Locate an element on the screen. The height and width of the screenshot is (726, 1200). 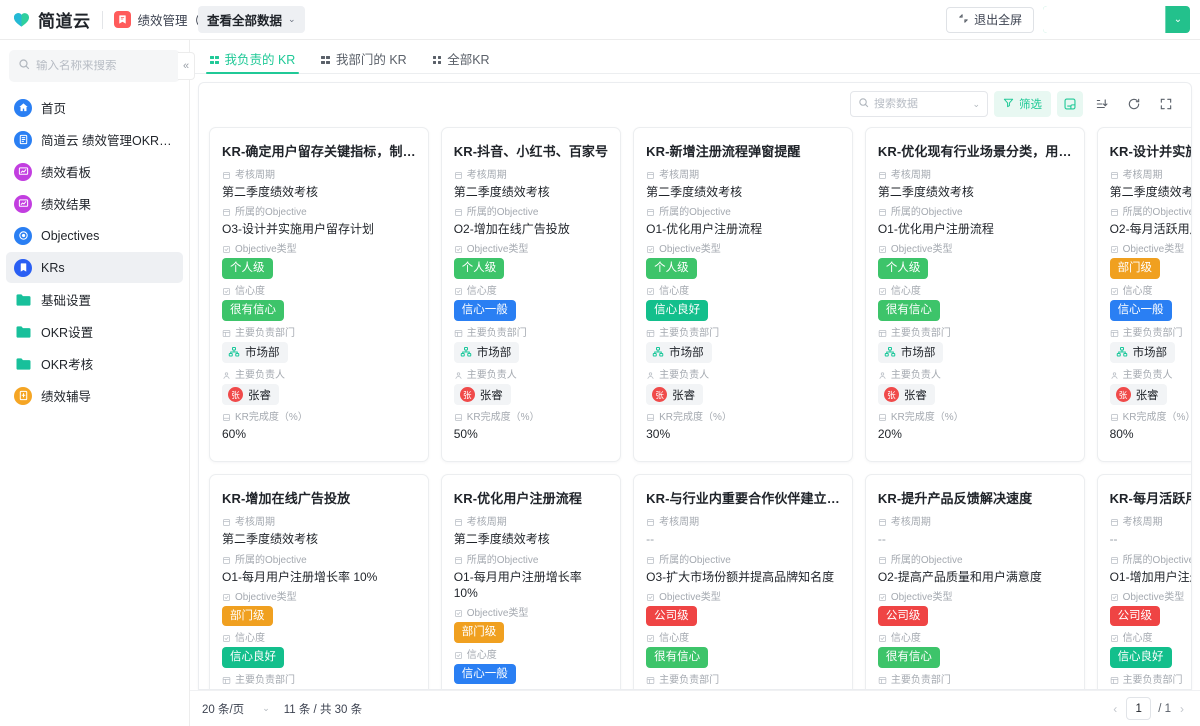
tab-3: 全部KR is located at coordinates (461, 63).